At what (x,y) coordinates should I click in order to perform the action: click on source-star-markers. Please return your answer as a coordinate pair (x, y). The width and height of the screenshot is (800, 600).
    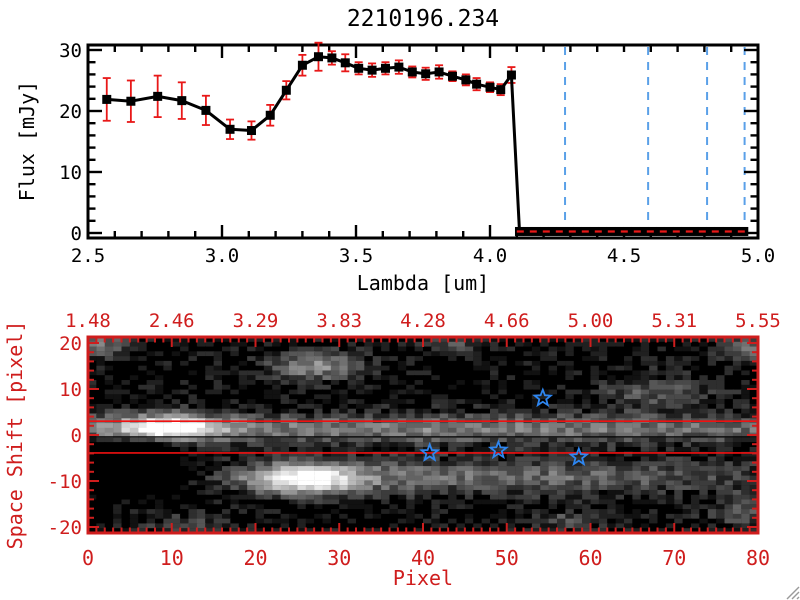
    Looking at the image, I should click on (504, 427).